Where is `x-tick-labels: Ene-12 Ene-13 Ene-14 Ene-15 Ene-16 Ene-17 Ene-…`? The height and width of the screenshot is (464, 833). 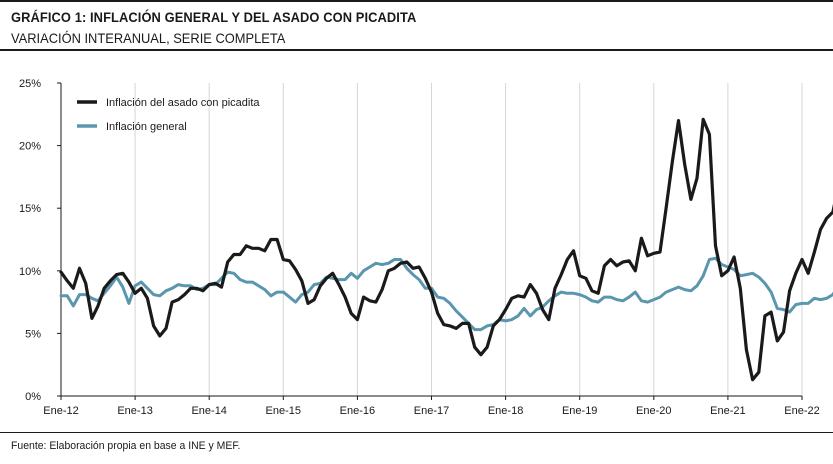 x-tick-labels: Ene-12 Ene-13 Ene-14 Ene-15 Ene-16 Ene-17 Ene-… is located at coordinates (431, 411).